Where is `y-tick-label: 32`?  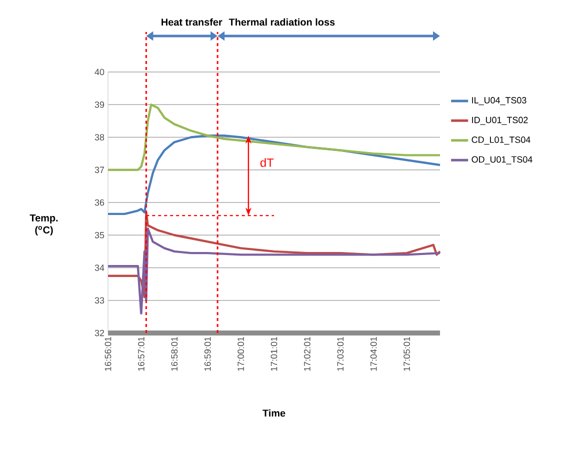 y-tick-label: 32 is located at coordinates (99, 333).